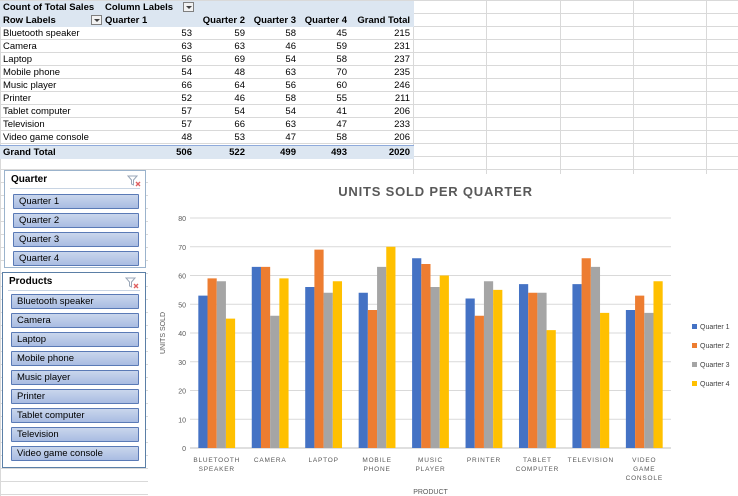  Describe the element at coordinates (290, 98) in the screenshot. I see `pivot-cell: 58` at that location.